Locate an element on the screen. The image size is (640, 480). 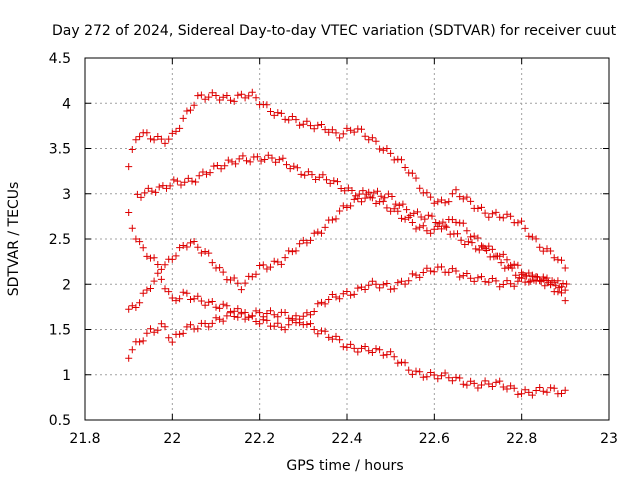
y-tick-label: 0.5 is located at coordinates (60, 421).